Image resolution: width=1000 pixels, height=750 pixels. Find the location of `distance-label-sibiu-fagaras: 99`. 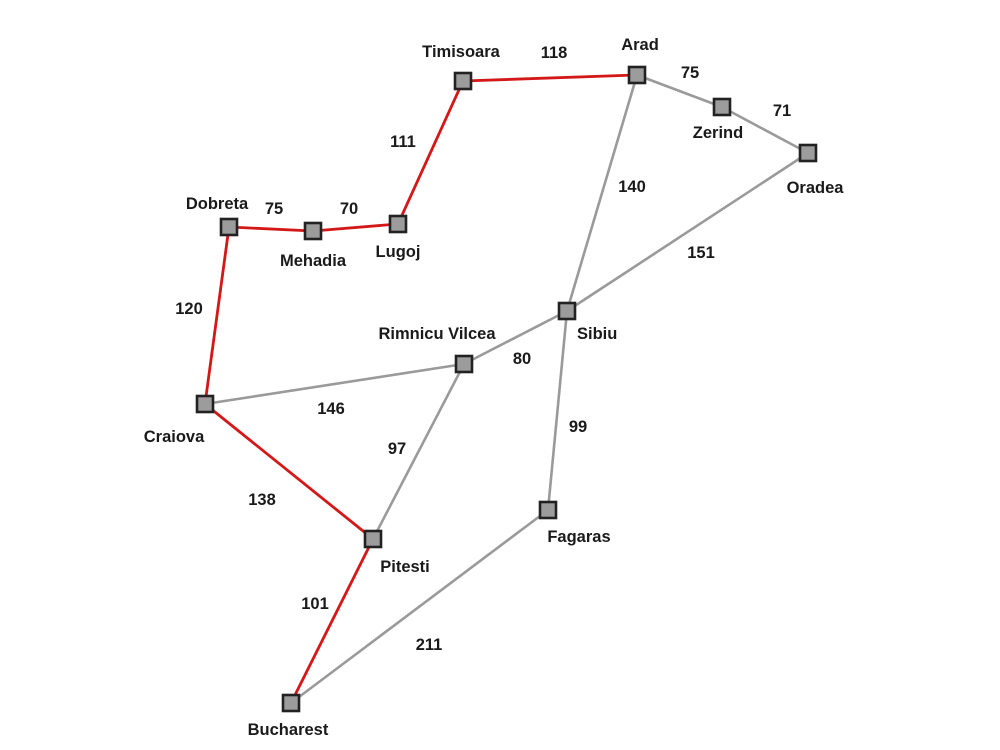

distance-label-sibiu-fagaras: 99 is located at coordinates (578, 427).